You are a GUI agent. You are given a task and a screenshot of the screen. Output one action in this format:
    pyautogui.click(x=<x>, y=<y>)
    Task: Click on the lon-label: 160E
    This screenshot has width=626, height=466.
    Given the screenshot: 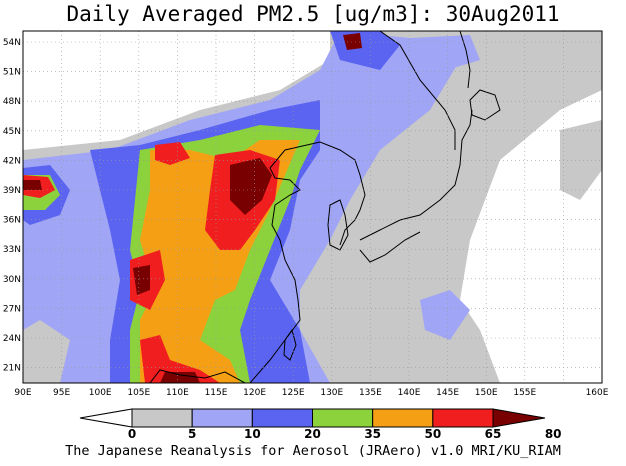 What is the action you would take?
    pyautogui.click(x=597, y=393)
    